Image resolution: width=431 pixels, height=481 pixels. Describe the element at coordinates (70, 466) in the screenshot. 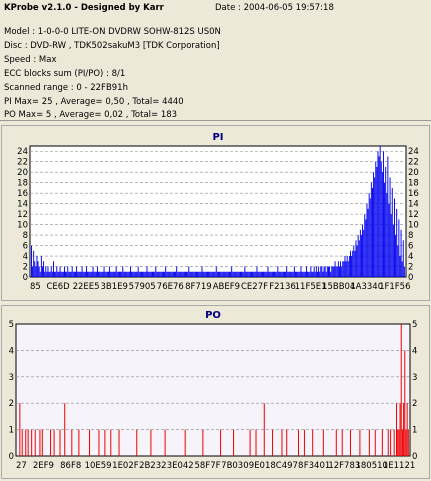

I see `x-tick-label: 86F8` at that location.